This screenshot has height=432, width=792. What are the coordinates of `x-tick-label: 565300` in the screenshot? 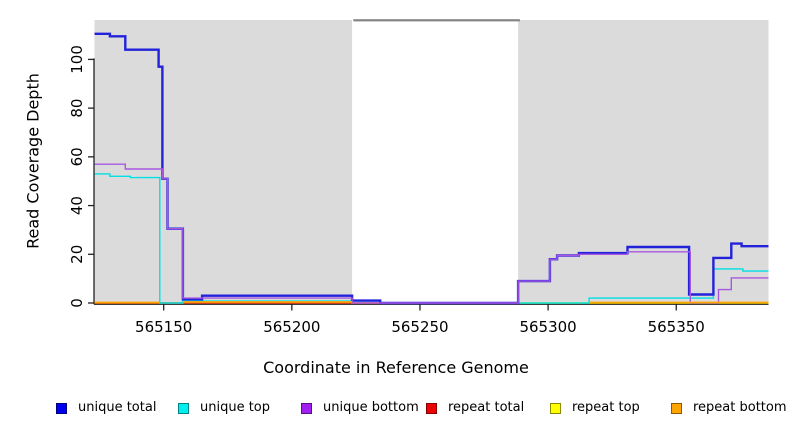 It's located at (547, 327).